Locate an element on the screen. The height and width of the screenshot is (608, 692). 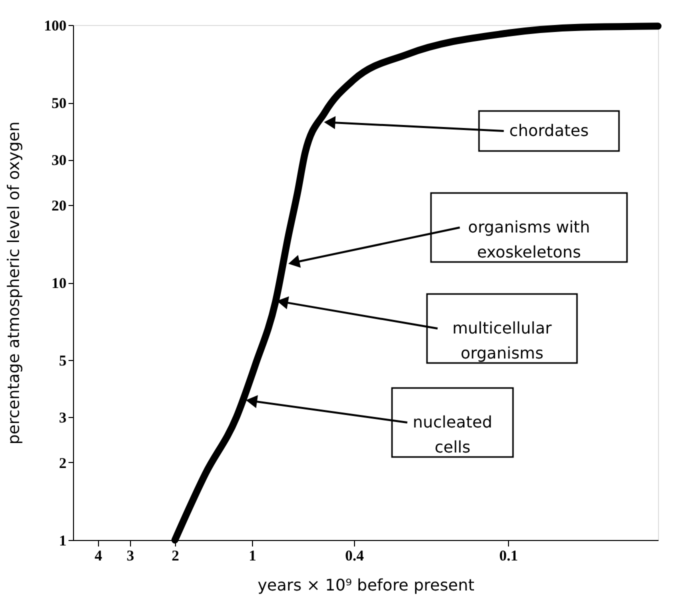
annotation: organisms with exoskeletons is located at coordinates (529, 240).